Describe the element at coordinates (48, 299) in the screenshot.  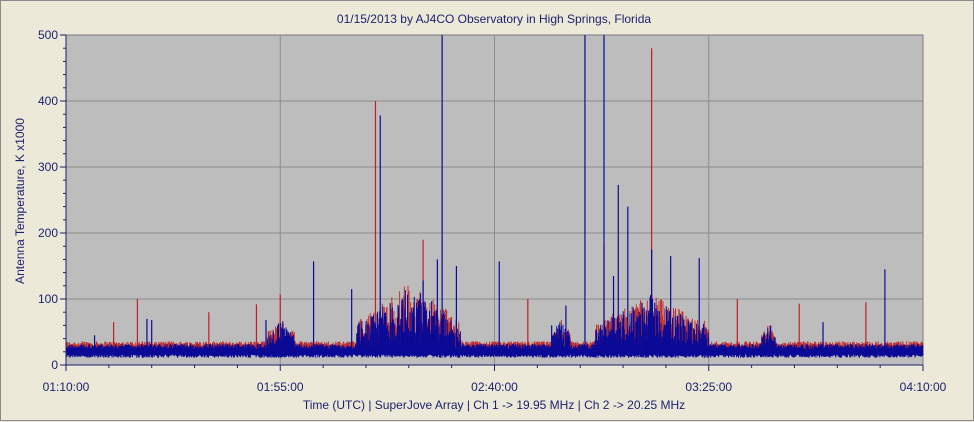
I see `y-tick-label: 100` at that location.